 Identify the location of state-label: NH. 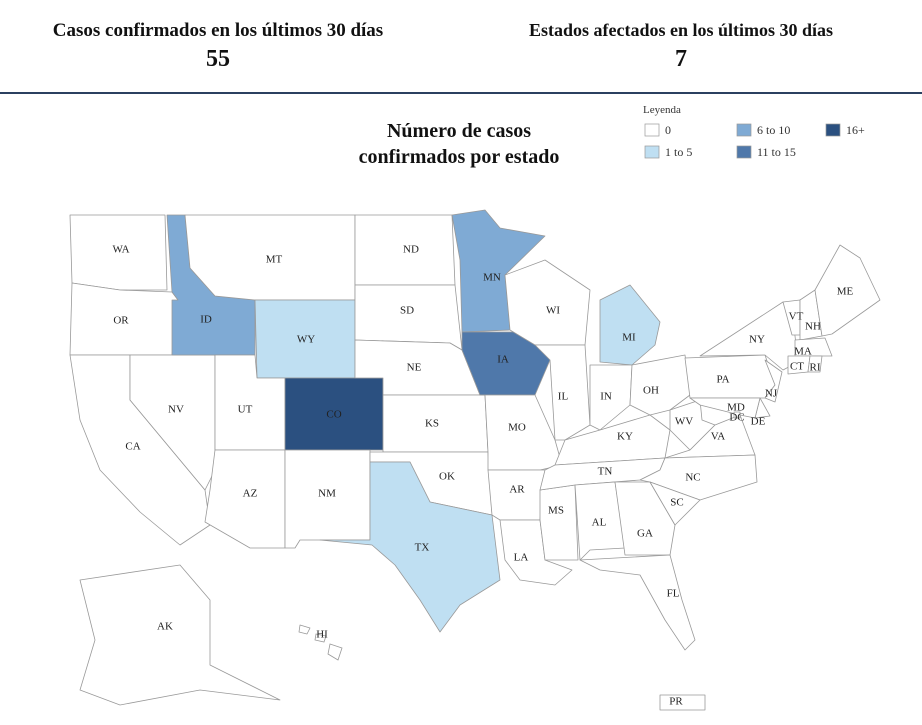
(813, 327).